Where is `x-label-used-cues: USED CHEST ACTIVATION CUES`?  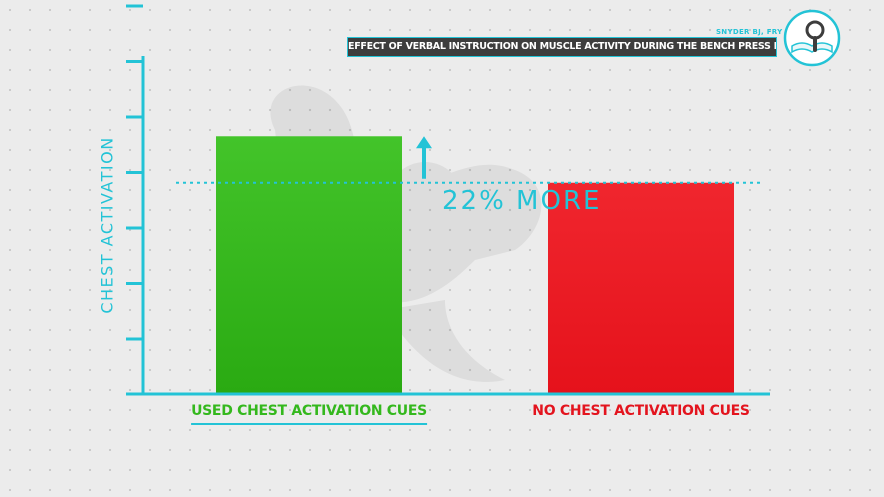 x-label-used-cues: USED CHEST ACTIVATION CUES is located at coordinates (309, 414).